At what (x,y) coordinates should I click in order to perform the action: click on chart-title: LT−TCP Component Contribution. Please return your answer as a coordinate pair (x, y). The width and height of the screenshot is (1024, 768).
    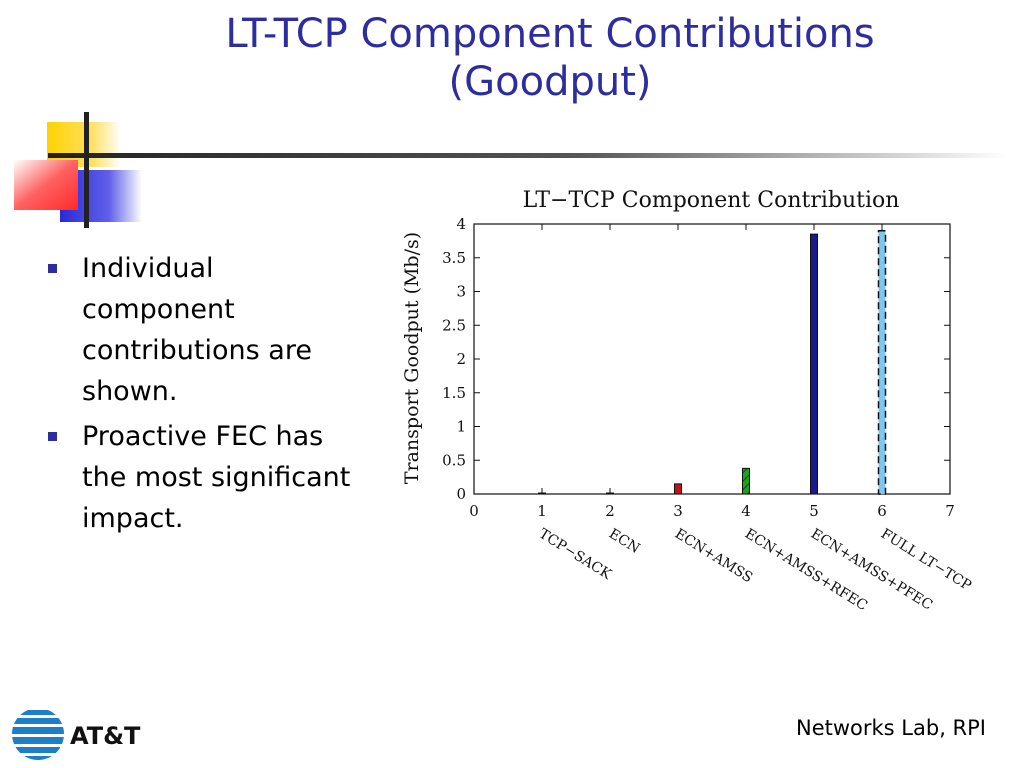
    Looking at the image, I should click on (711, 200).